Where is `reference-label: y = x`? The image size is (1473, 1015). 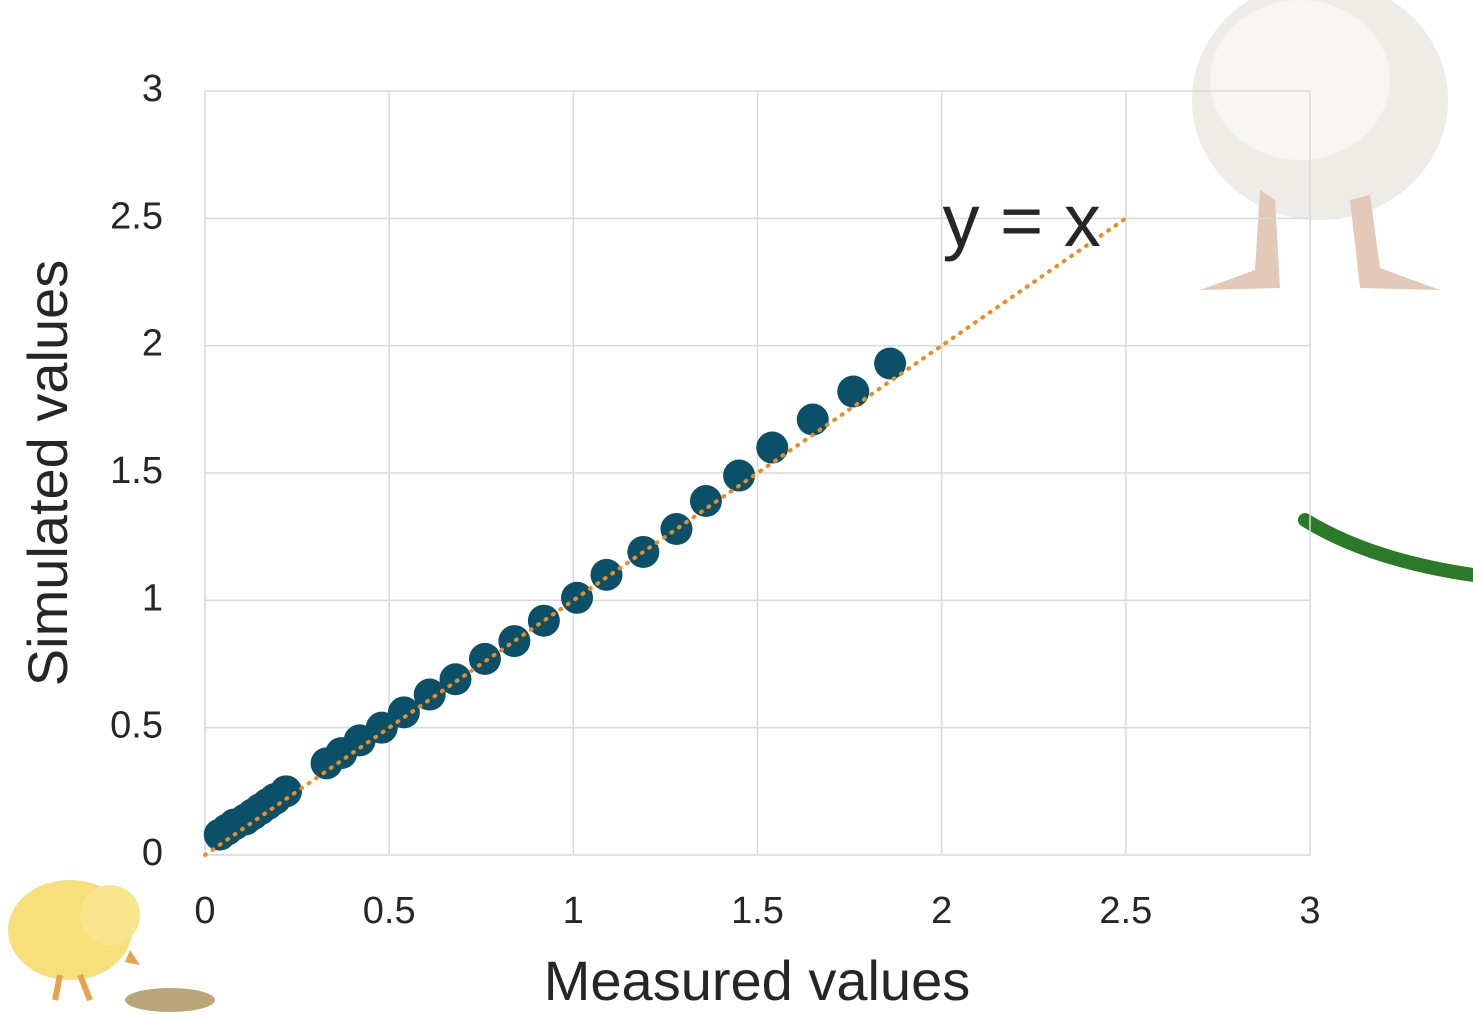 reference-label: y = x is located at coordinates (1021, 220).